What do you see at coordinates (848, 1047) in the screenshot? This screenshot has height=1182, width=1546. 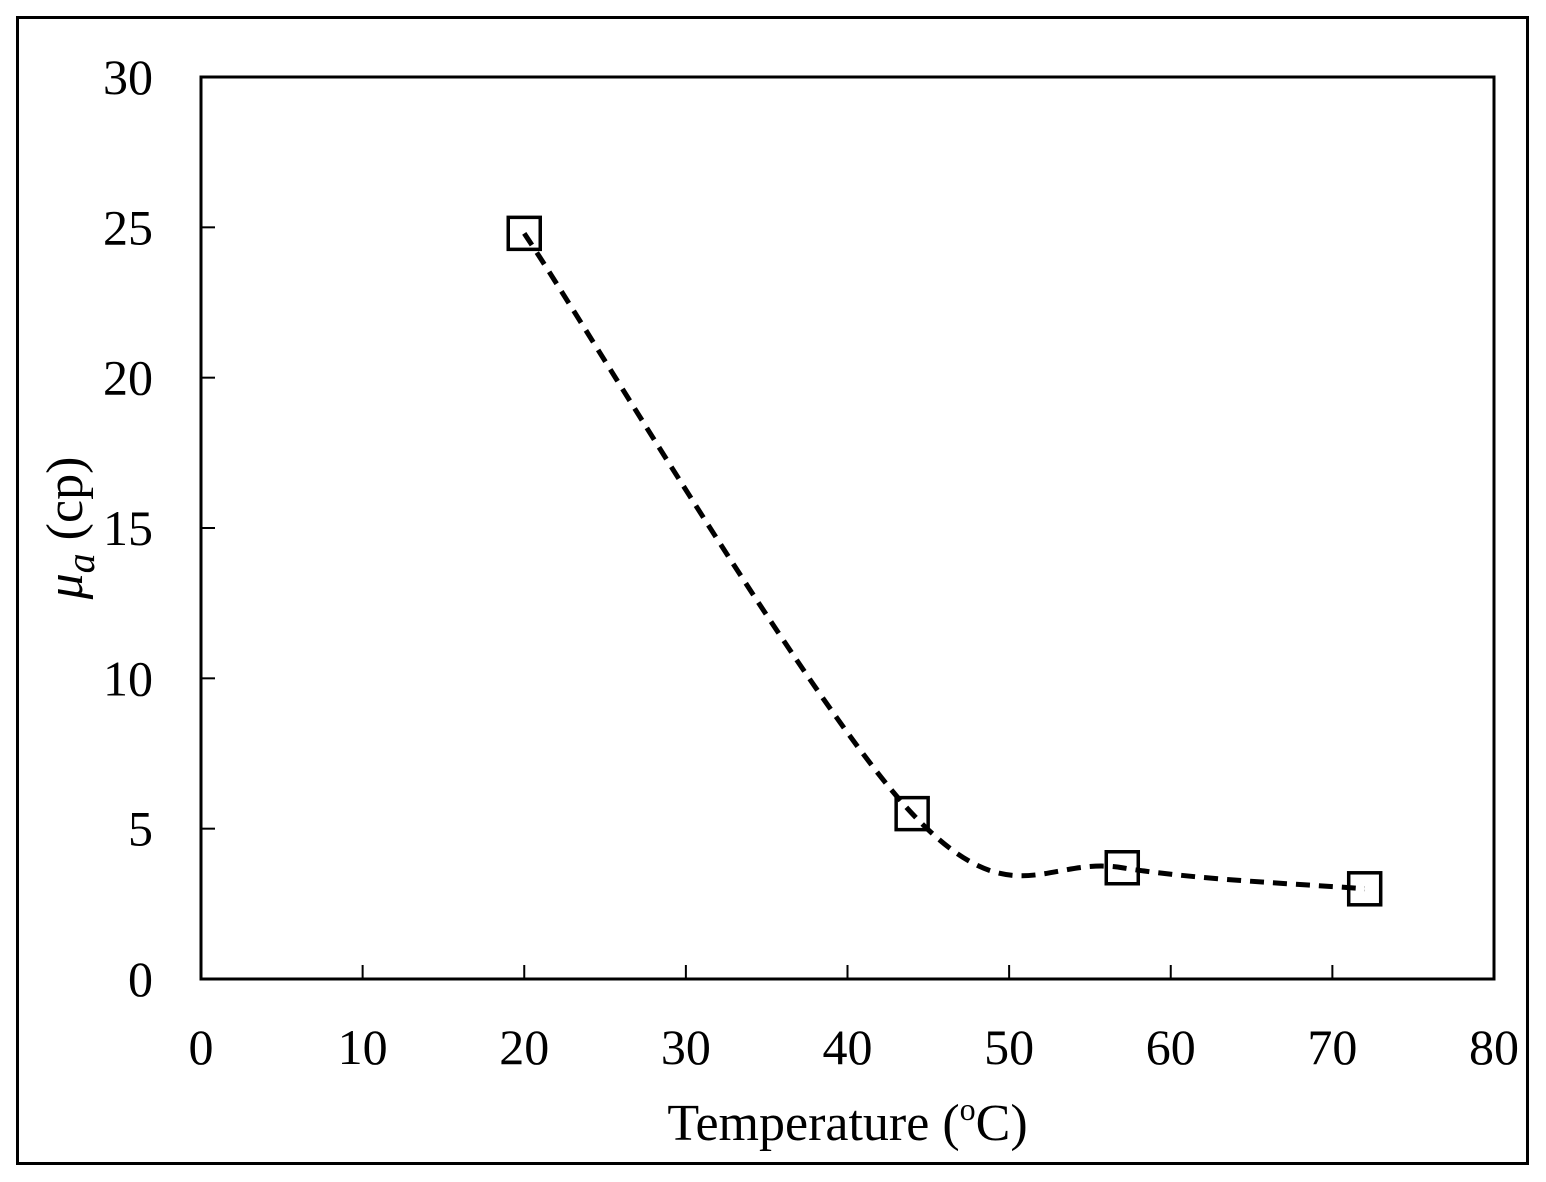 I see `x-tick-label: 40` at bounding box center [848, 1047].